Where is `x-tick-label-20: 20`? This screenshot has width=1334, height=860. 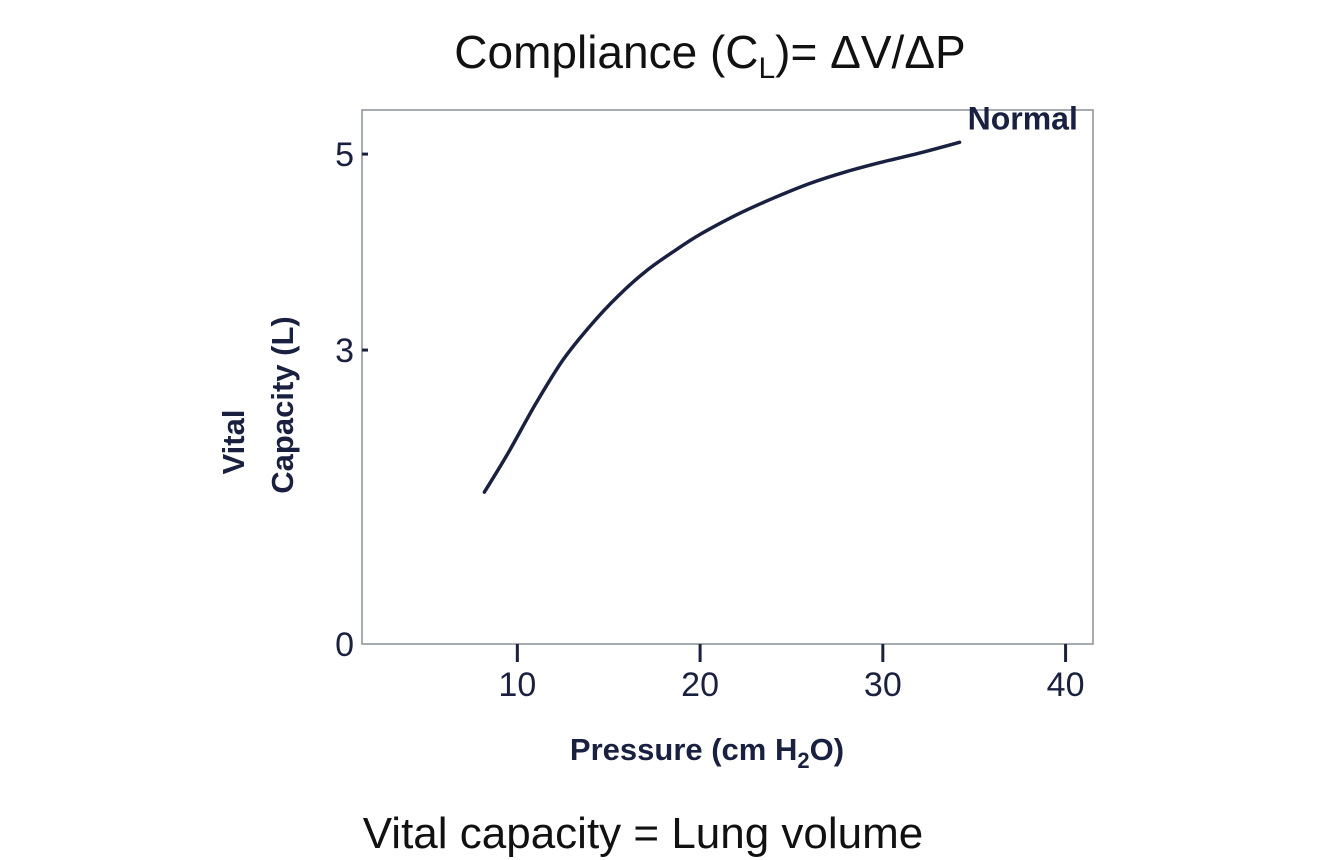
x-tick-label-20: 20 is located at coordinates (700, 685).